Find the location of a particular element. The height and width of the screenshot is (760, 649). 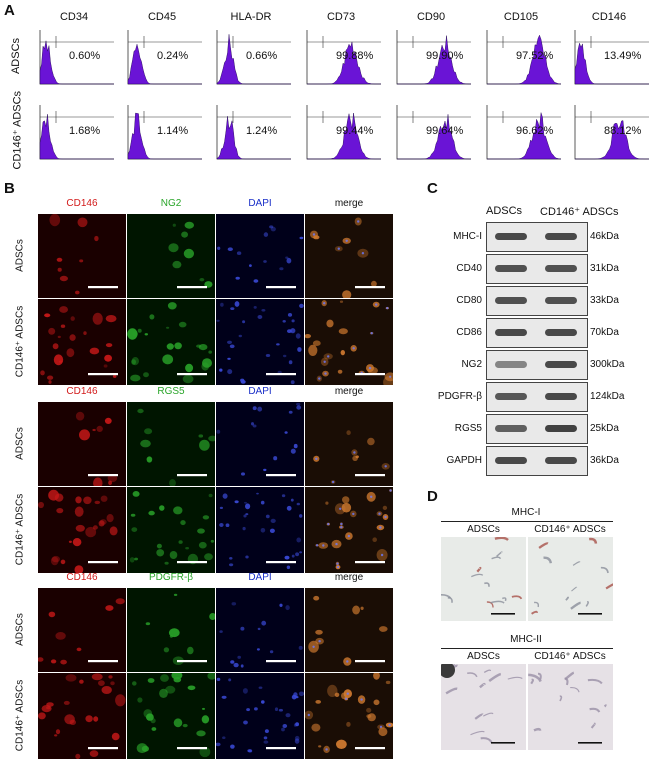

fl-header-2: DAPI is located at coordinates (260, 203).